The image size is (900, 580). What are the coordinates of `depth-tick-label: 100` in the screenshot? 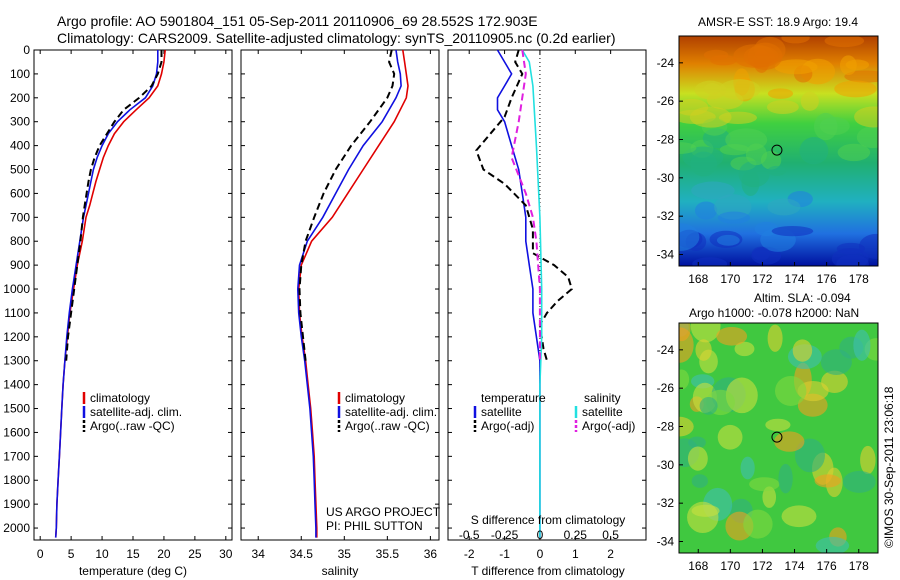 It's located at (20, 74).